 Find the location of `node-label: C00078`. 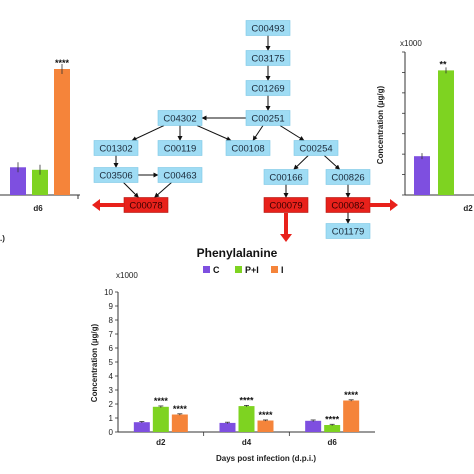

node-label: C00078 is located at coordinates (145, 205).